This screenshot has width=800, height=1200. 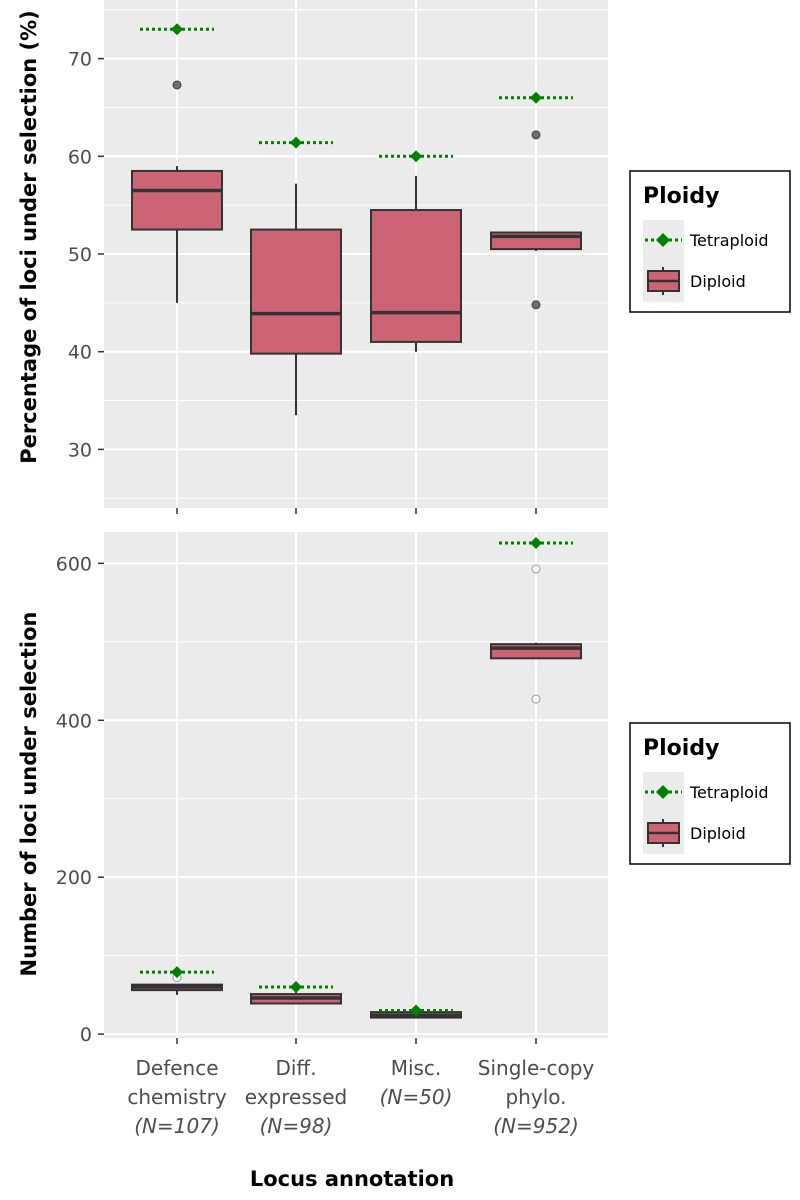 What do you see at coordinates (74, 721) in the screenshot?
I see `y-tick-label: 400` at bounding box center [74, 721].